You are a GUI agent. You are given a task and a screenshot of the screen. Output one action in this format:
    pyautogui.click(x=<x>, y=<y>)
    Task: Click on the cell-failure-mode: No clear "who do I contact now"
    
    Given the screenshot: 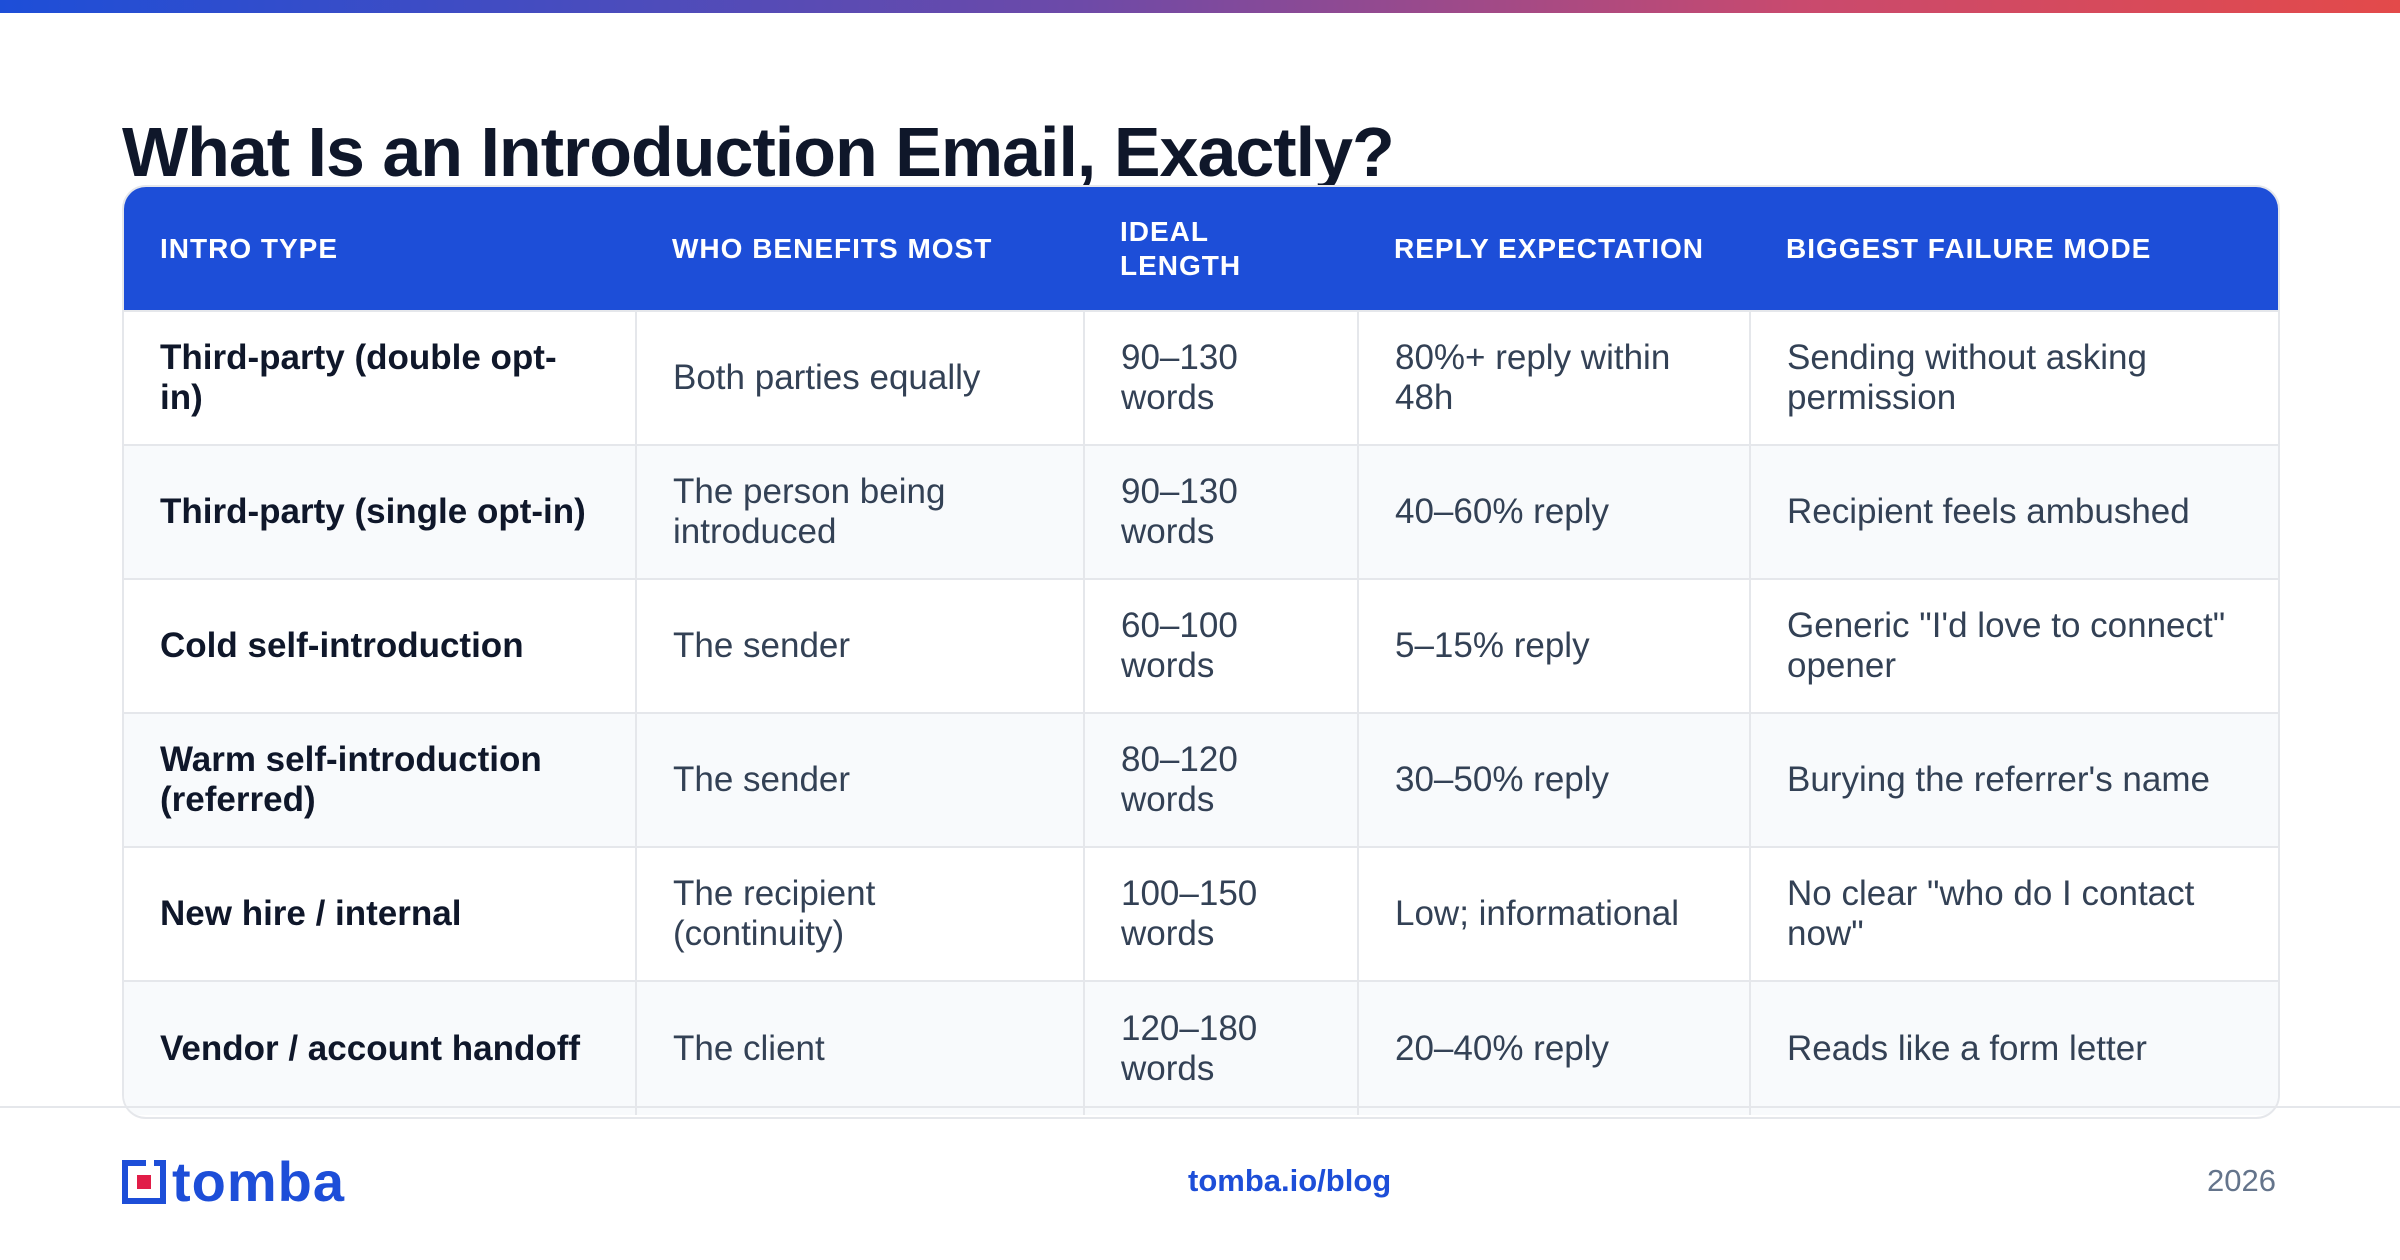 What is the action you would take?
    pyautogui.click(x=2014, y=913)
    